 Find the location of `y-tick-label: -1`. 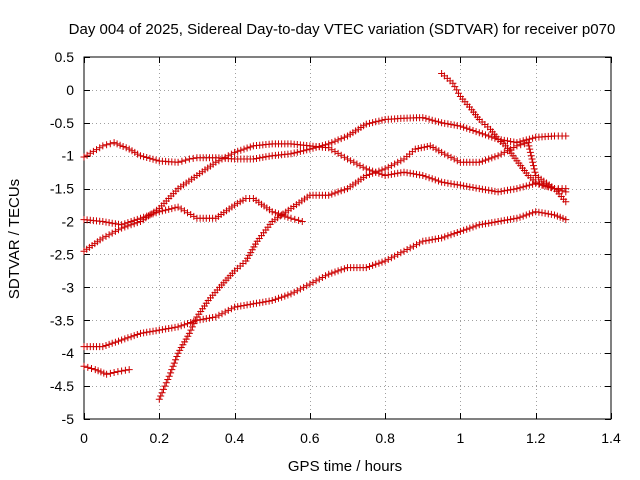

y-tick-label: -1 is located at coordinates (68, 156).